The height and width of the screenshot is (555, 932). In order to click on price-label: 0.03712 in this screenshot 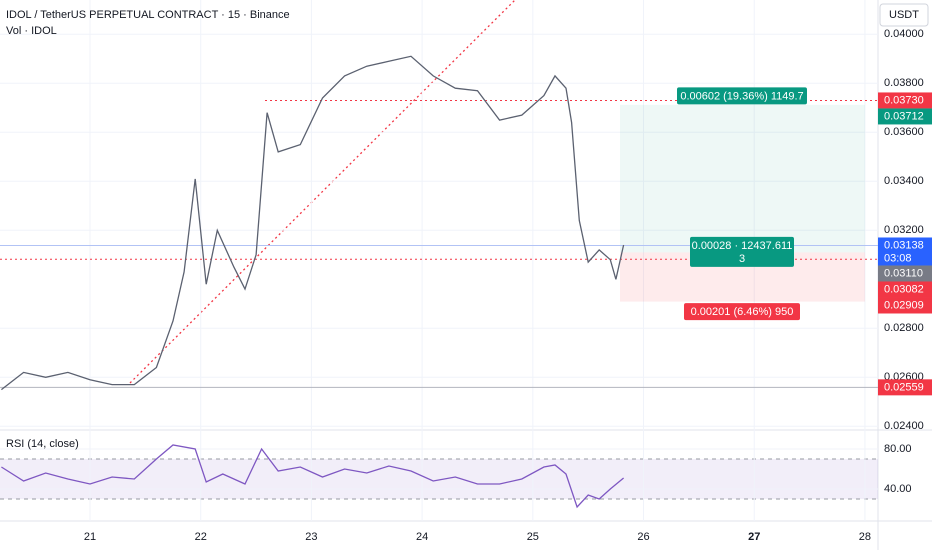, I will do `click(904, 116)`.